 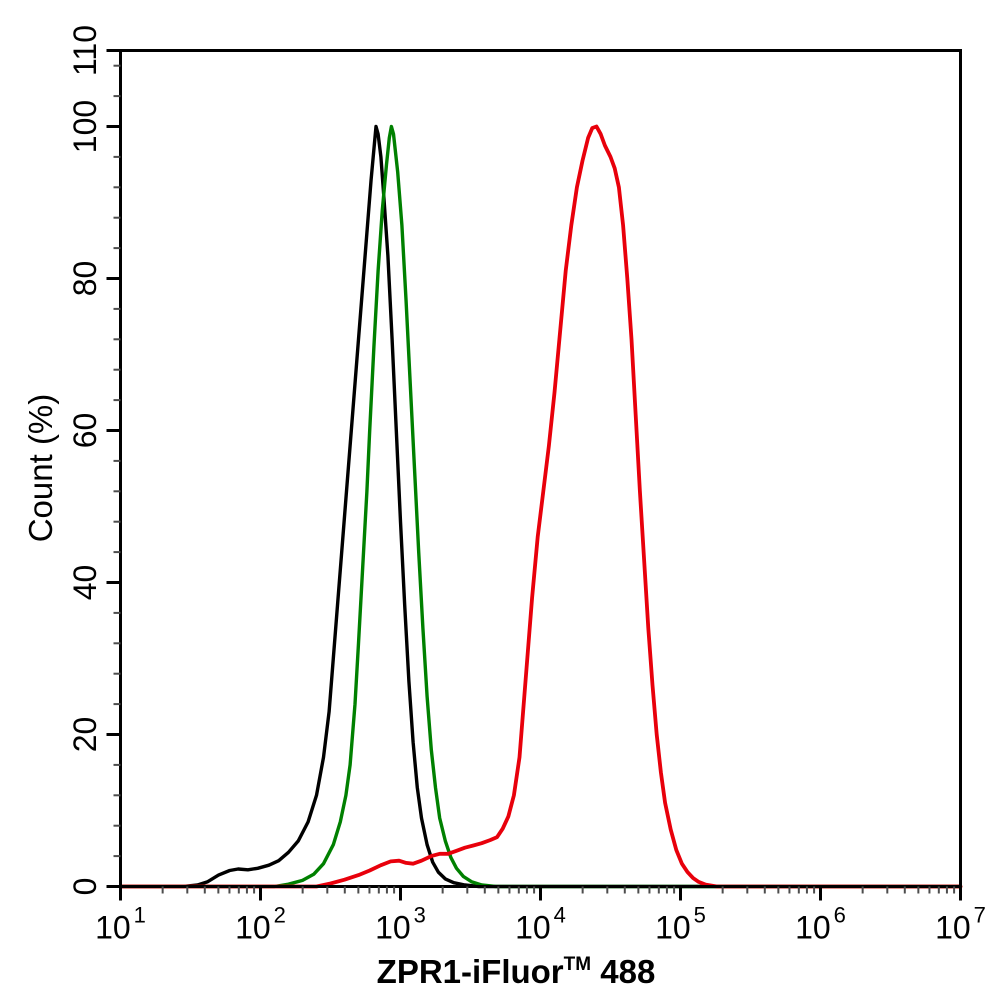 What do you see at coordinates (40, 468) in the screenshot?
I see `y-axis-title: Count (%)` at bounding box center [40, 468].